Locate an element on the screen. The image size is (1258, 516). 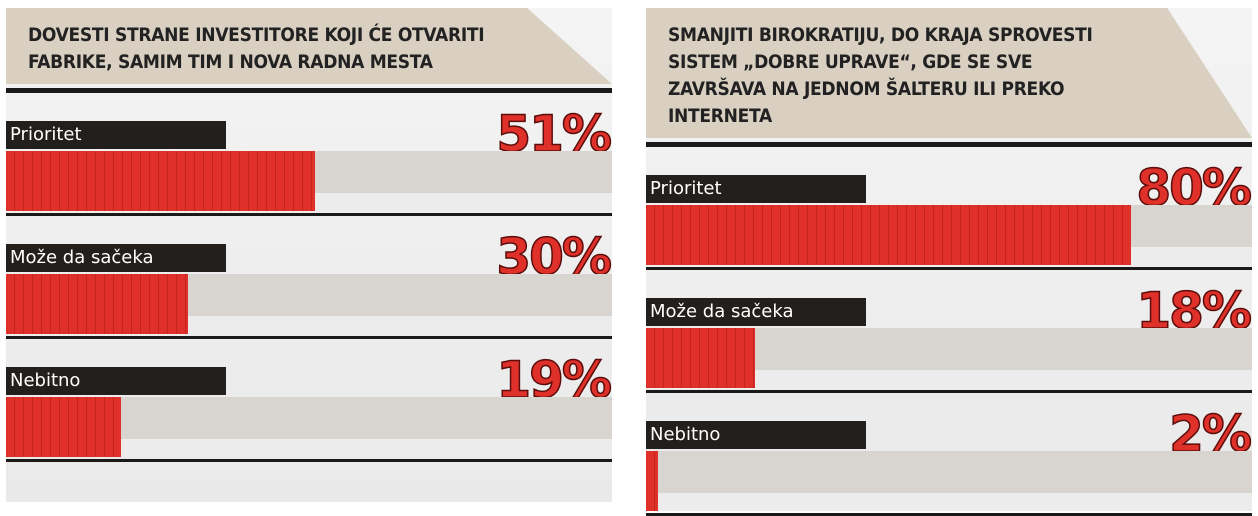
bar-row: Prioritet 51% is located at coordinates (309, 160).